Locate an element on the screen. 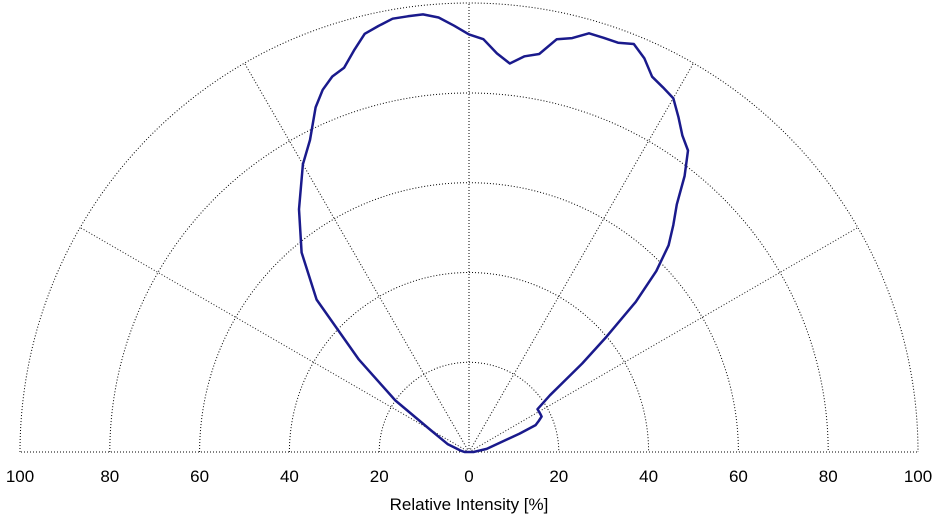 The image size is (936, 518). radial-tick-labels: 100 80 60 40 20 0 20 40 60 80 100 is located at coordinates (469, 476).